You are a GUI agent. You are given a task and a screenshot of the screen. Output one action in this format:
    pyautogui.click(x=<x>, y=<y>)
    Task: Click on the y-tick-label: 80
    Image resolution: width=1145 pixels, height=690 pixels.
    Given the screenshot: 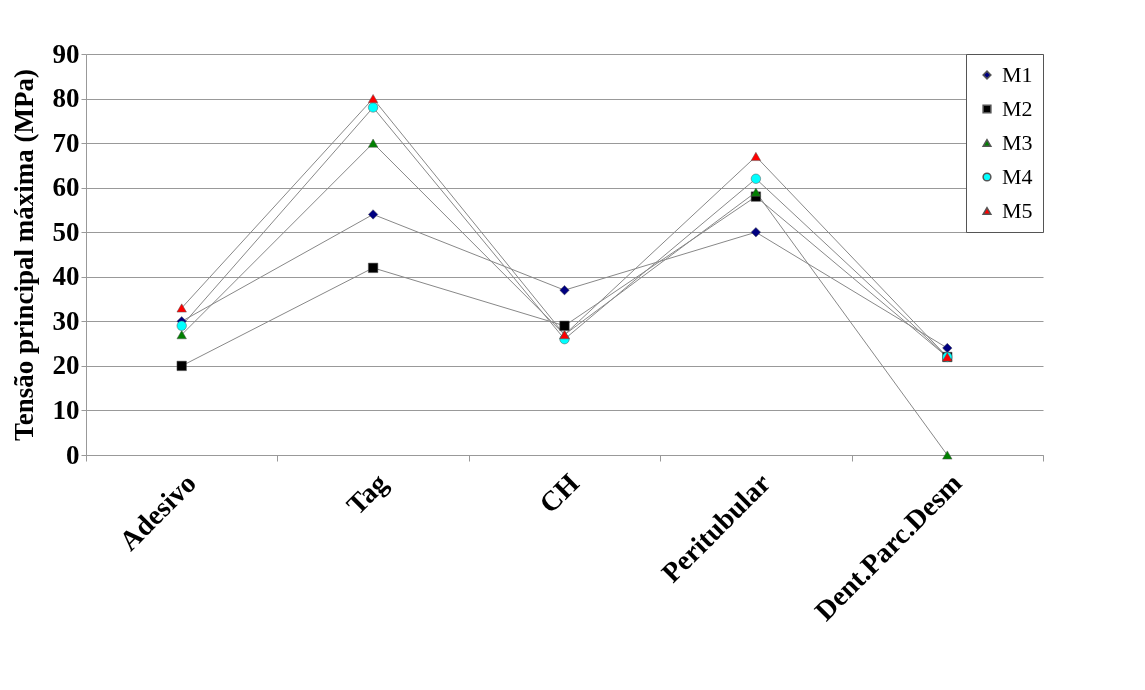 What is the action you would take?
    pyautogui.click(x=66, y=98)
    